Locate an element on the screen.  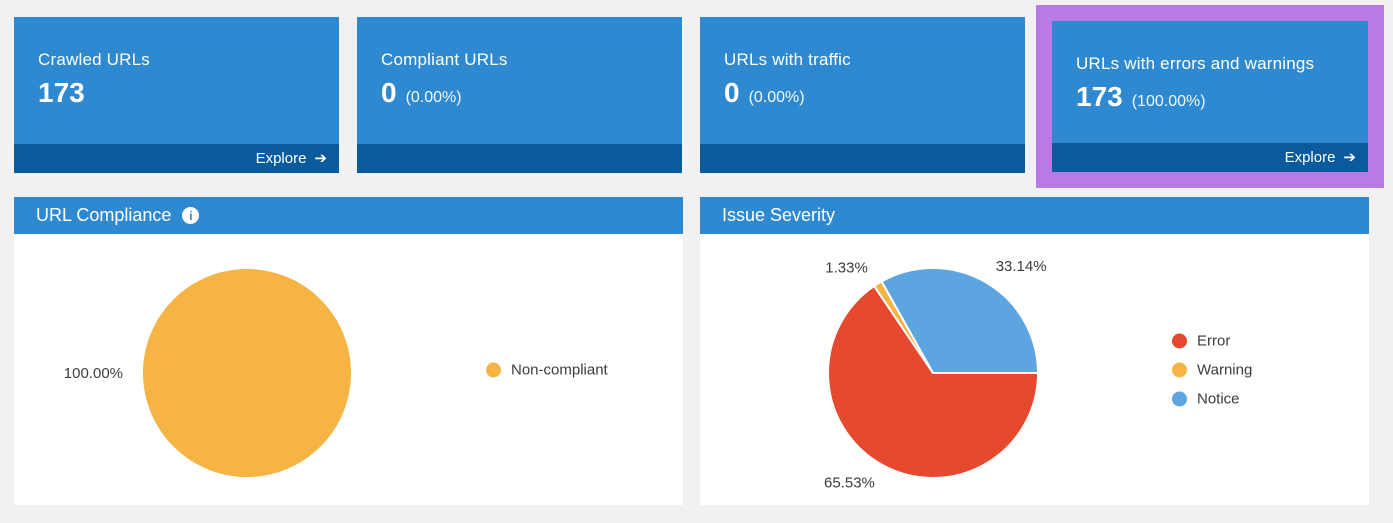
card-title: Compliant URLs is located at coordinates (444, 59).